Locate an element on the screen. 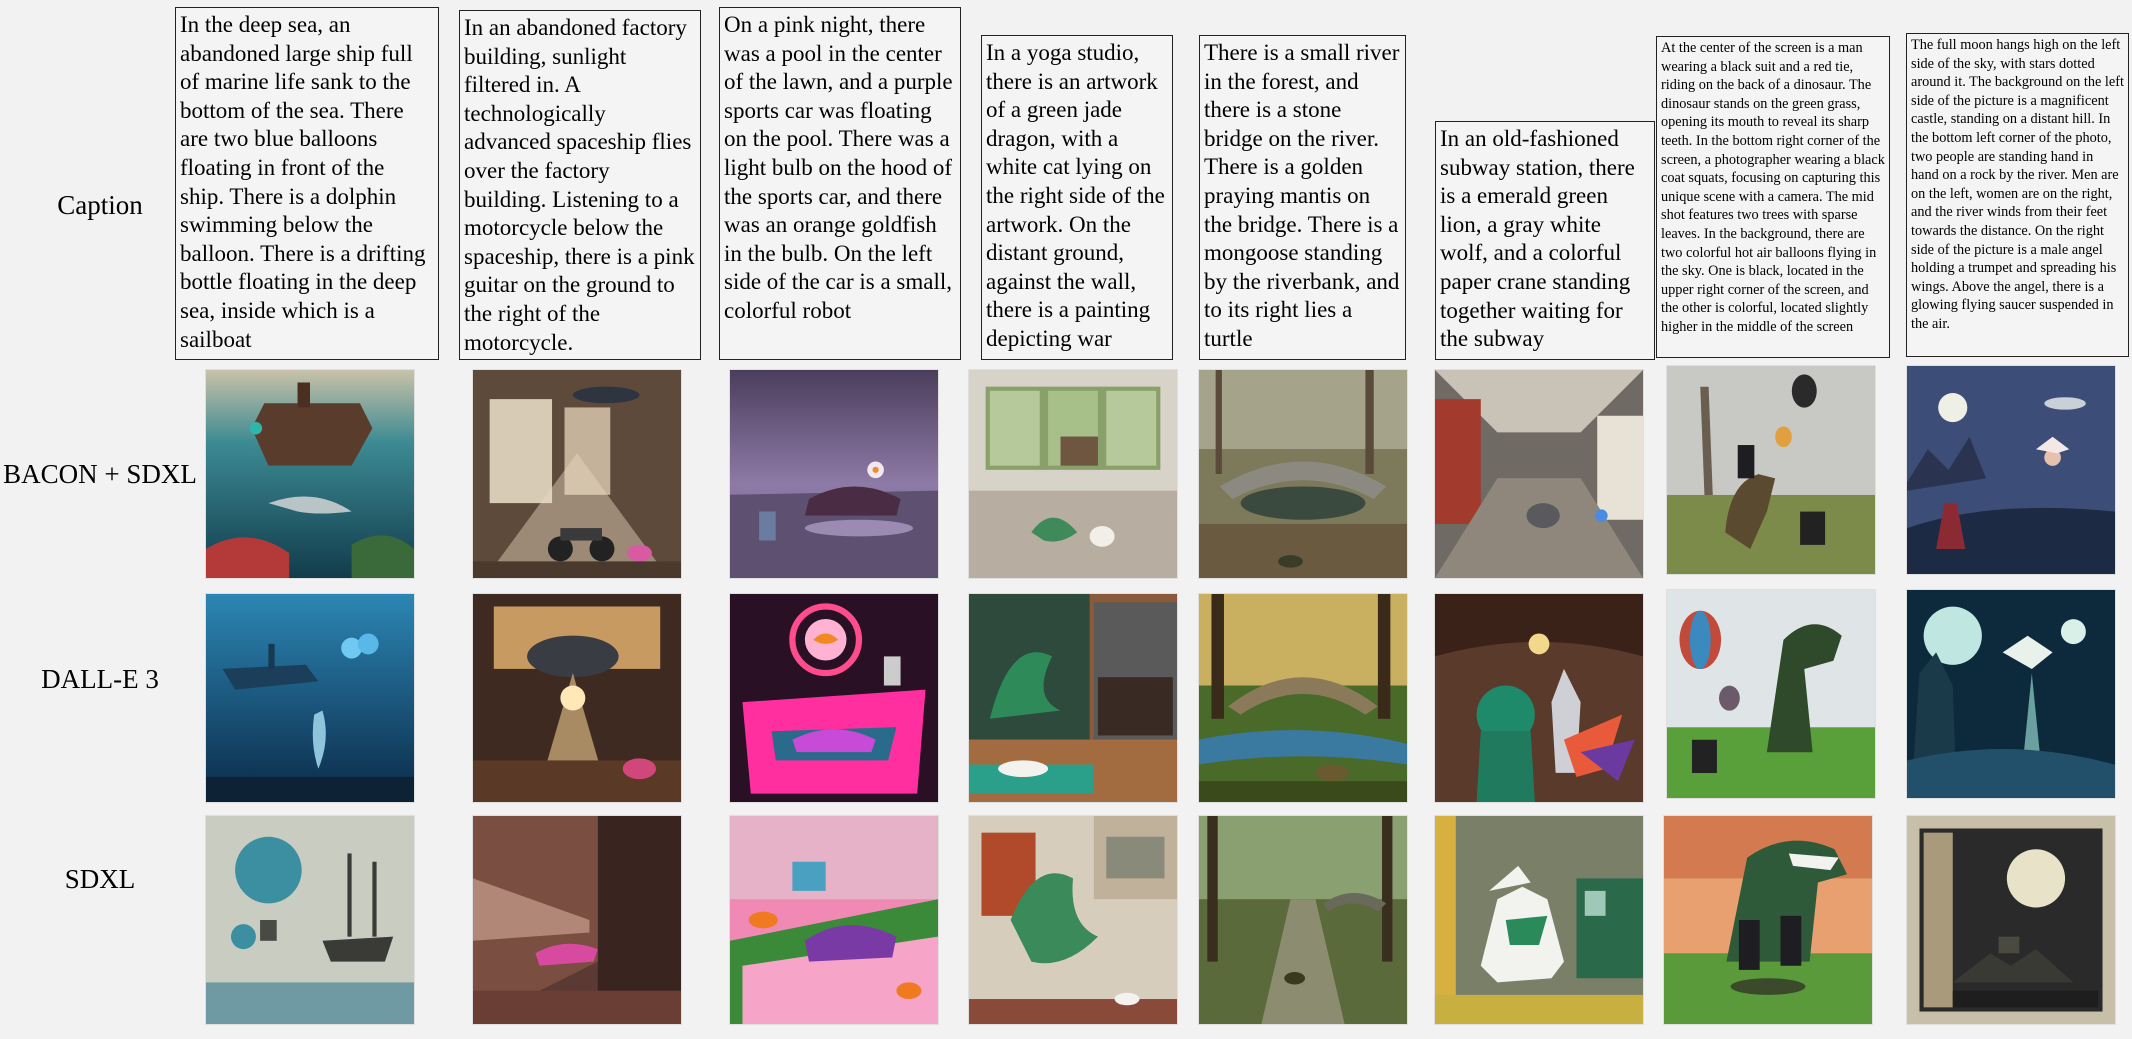 The image size is (2132, 1039). row-label-bacon-sdxl: BACON + SDXL is located at coordinates (100, 474).